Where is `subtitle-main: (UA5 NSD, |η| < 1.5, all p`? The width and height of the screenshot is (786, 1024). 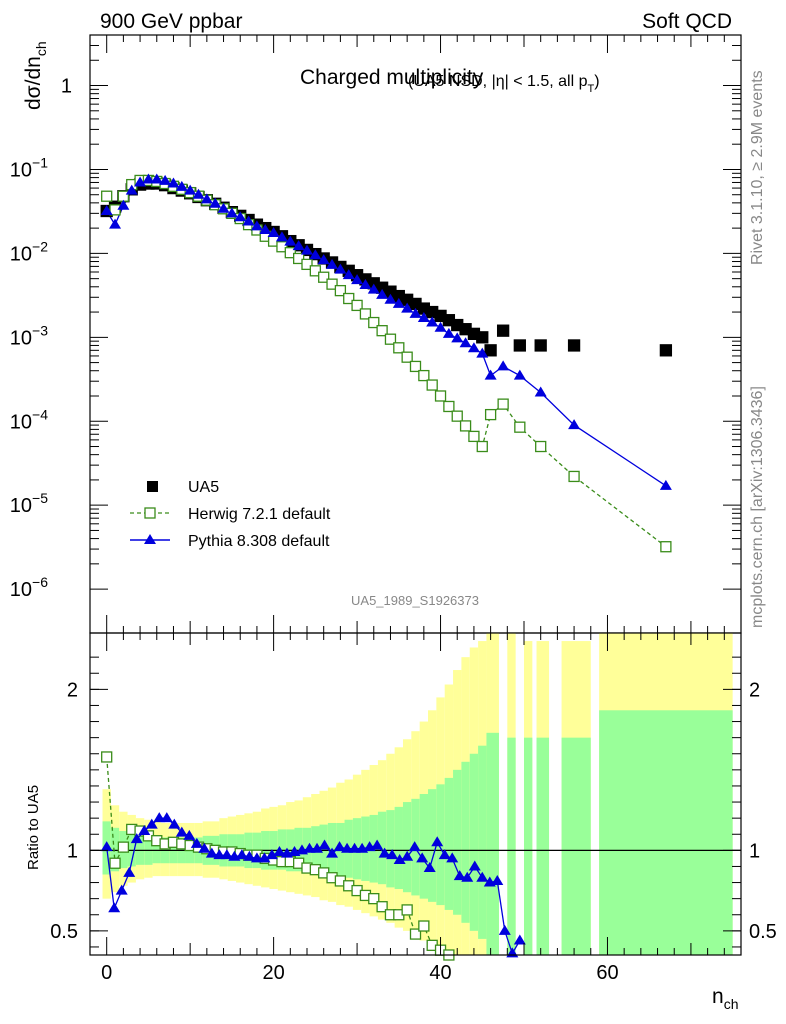 subtitle-main: (UA5 NSD, |η| < 1.5, all p is located at coordinates (498, 81).